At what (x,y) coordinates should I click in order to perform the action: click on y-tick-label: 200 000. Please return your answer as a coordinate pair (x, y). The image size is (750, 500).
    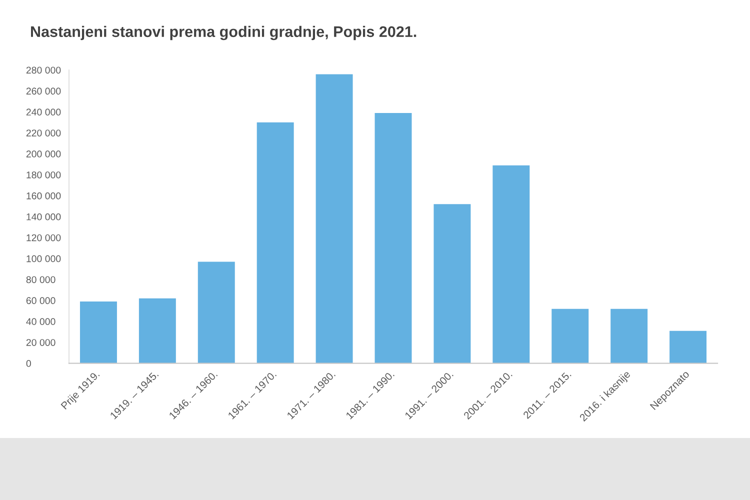
    Looking at the image, I should click on (43, 154).